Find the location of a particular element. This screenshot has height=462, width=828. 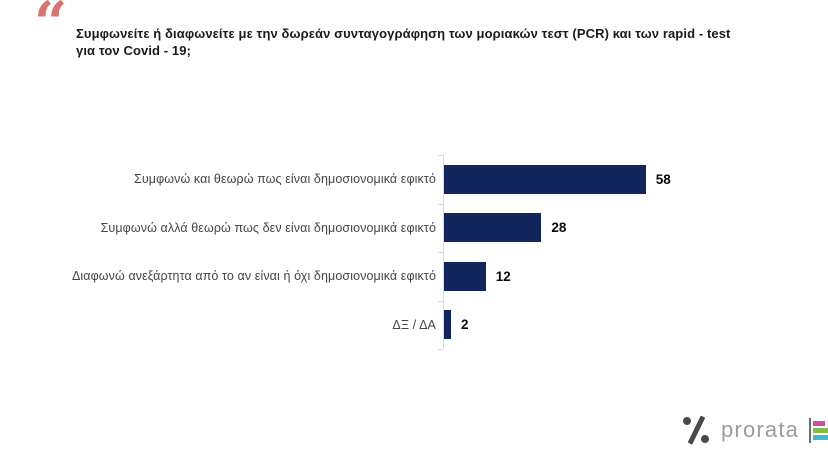

question-title-line2: για τον Covid - 19; is located at coordinates (134, 50).